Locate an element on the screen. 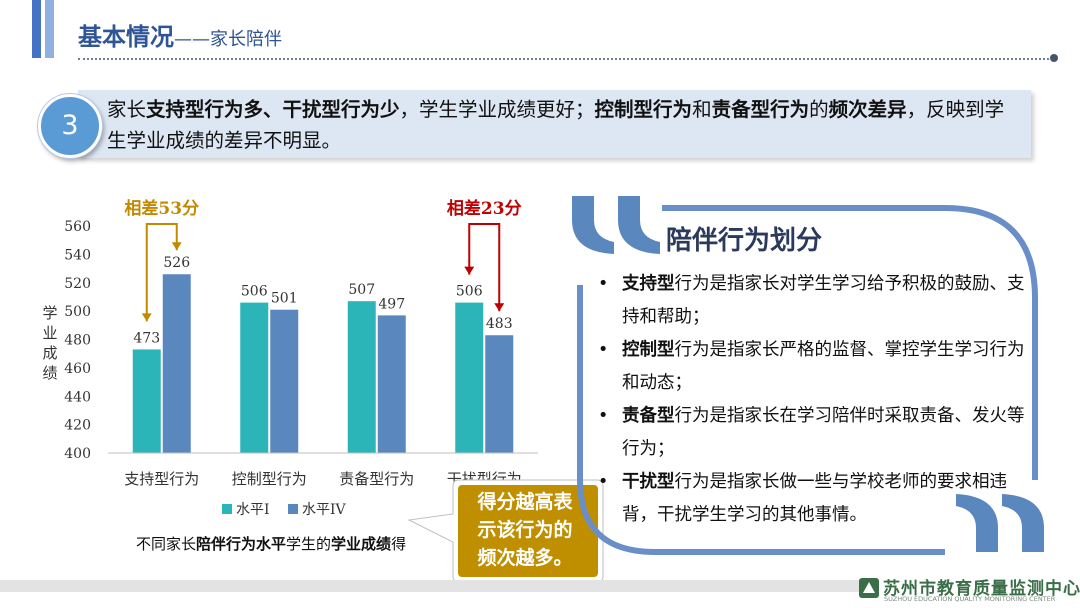 This screenshot has height=608, width=1080. y-axis-label-char: 成 is located at coordinates (49, 353).